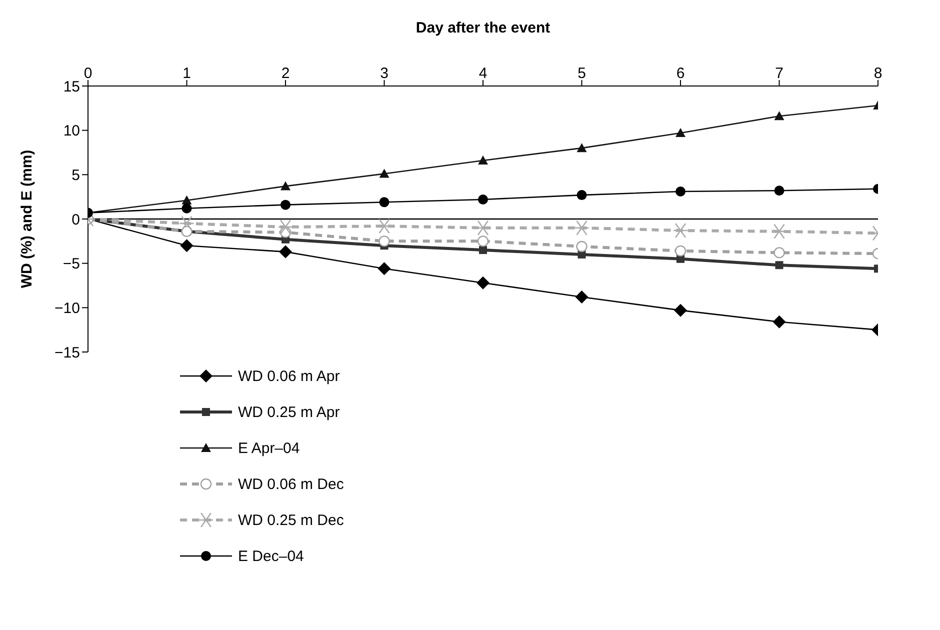 The width and height of the screenshot is (940, 630). Describe the element at coordinates (289, 376) in the screenshot. I see `legend-label: WD 0.06 m Apr` at that location.